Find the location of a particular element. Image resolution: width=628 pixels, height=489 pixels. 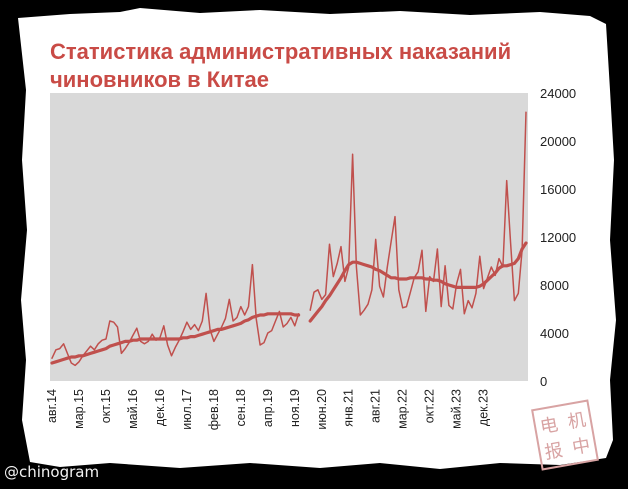

x-tick-label: май.16 is located at coordinates (133, 409).